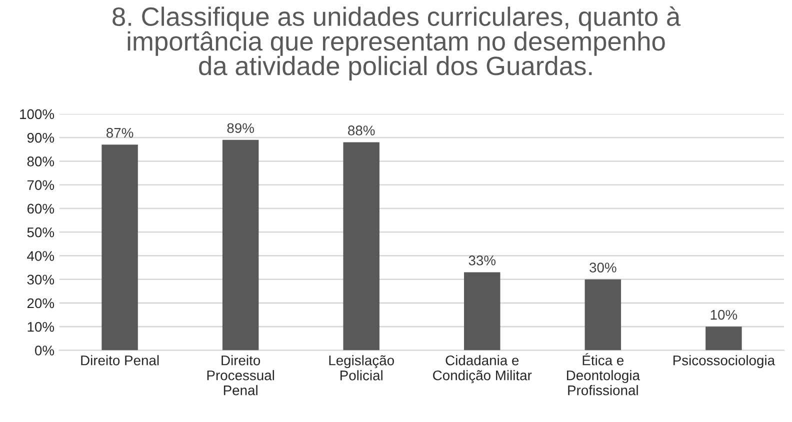  What do you see at coordinates (482, 369) in the screenshot?
I see `x-tick-label: Cidadania e Condição Militar` at bounding box center [482, 369].